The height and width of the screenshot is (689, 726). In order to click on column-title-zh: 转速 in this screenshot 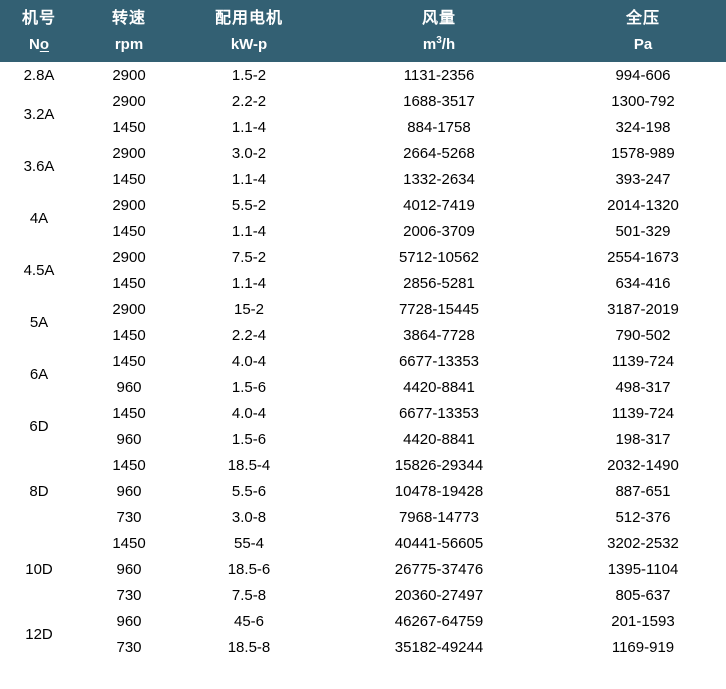, I will do `click(128, 18)`.